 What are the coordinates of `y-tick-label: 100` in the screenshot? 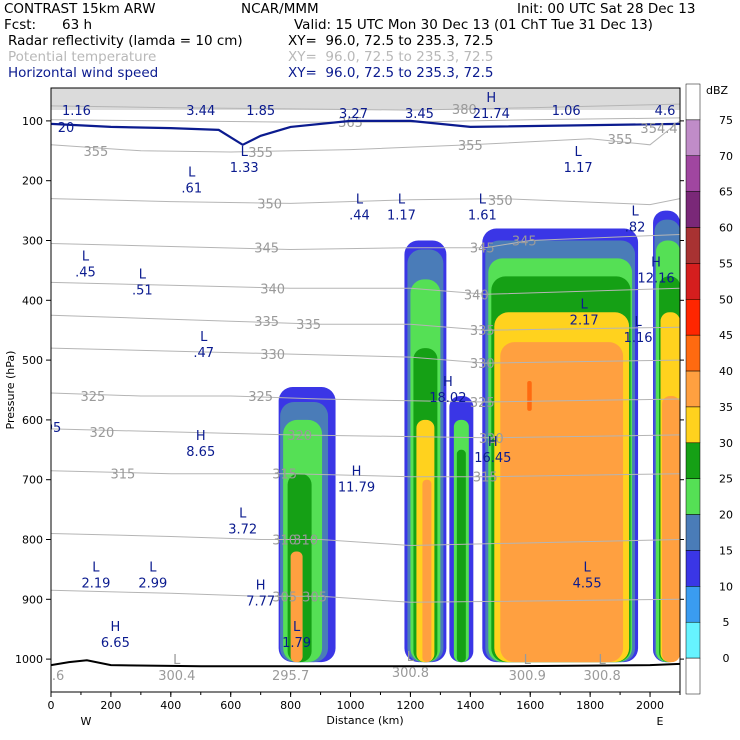 It's located at (32, 121).